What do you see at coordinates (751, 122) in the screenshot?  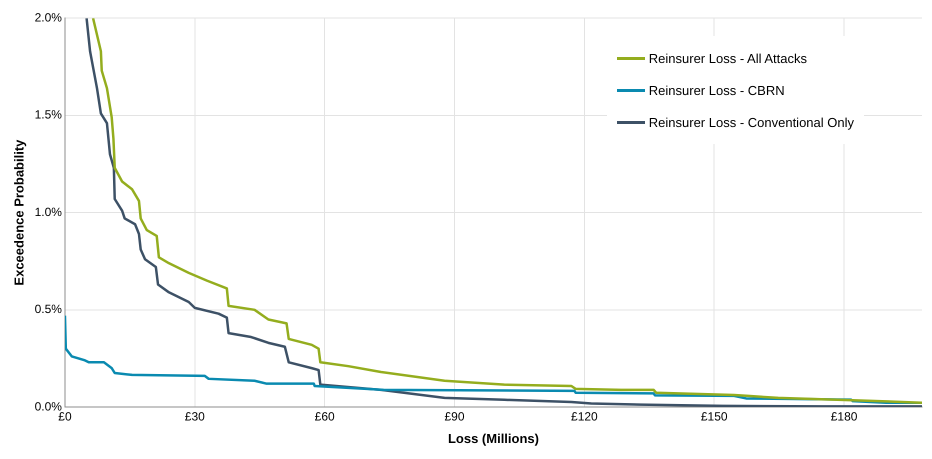 I see `legend-label: Reinsurer Loss - Conventional Only` at bounding box center [751, 122].